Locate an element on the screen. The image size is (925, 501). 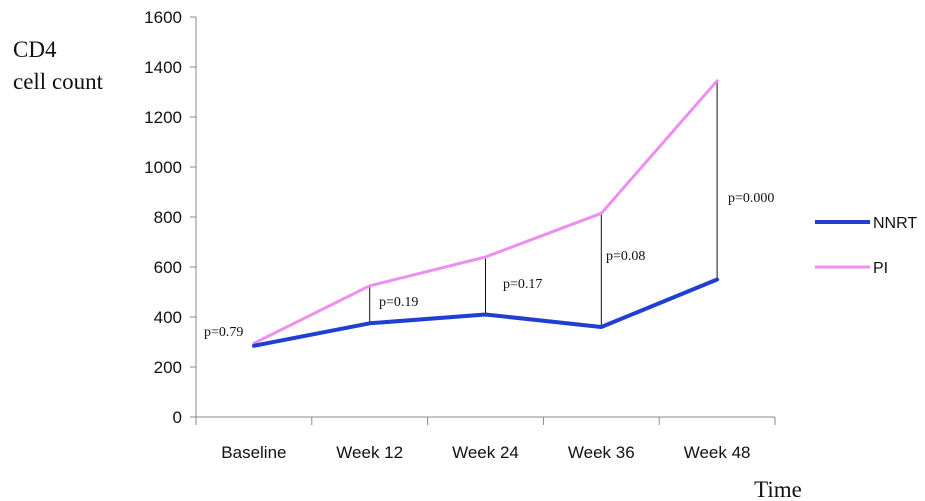
y-tick-label: 1600 is located at coordinates (163, 17).